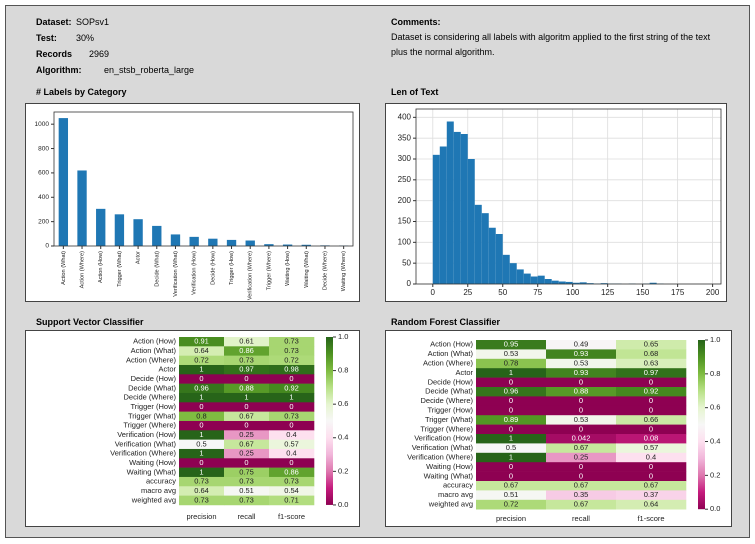 Image resolution: width=755 pixels, height=544 pixels. What do you see at coordinates (651, 353) in the screenshot?
I see `cell-label: 0.68` at bounding box center [651, 353].